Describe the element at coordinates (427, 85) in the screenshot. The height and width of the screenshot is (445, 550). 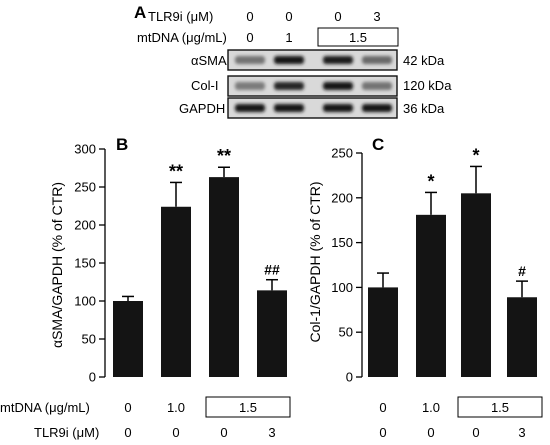
I see `blot-size-label-2: 120 kDa` at that location.